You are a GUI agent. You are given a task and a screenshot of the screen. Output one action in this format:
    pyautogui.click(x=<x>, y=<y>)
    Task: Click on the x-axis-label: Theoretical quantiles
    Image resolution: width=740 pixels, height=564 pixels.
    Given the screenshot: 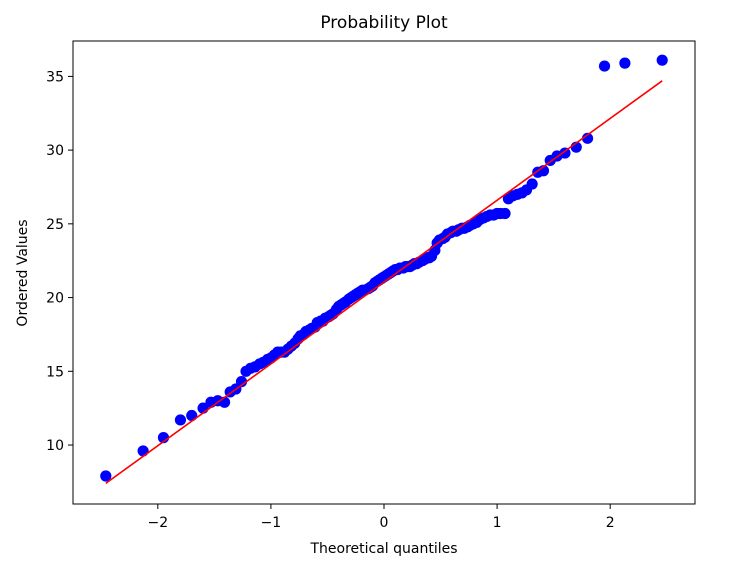 What is the action you would take?
    pyautogui.click(x=383, y=549)
    